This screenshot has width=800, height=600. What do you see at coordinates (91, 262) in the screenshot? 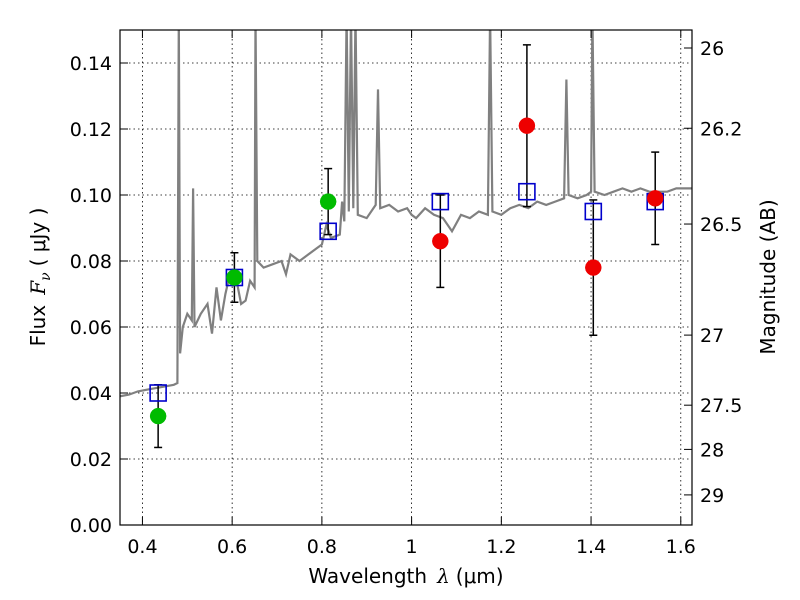
I see `y-tick-label: 0.08` at bounding box center [91, 262].